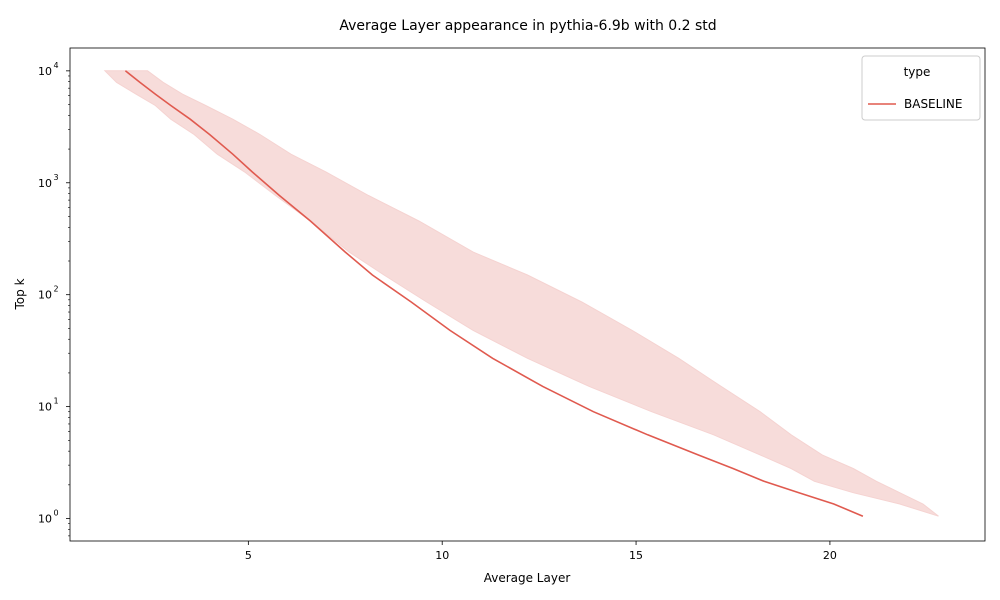 This screenshot has height=600, width=1000. Describe the element at coordinates (830, 555) in the screenshot. I see `x-tick-label: 20` at that location.